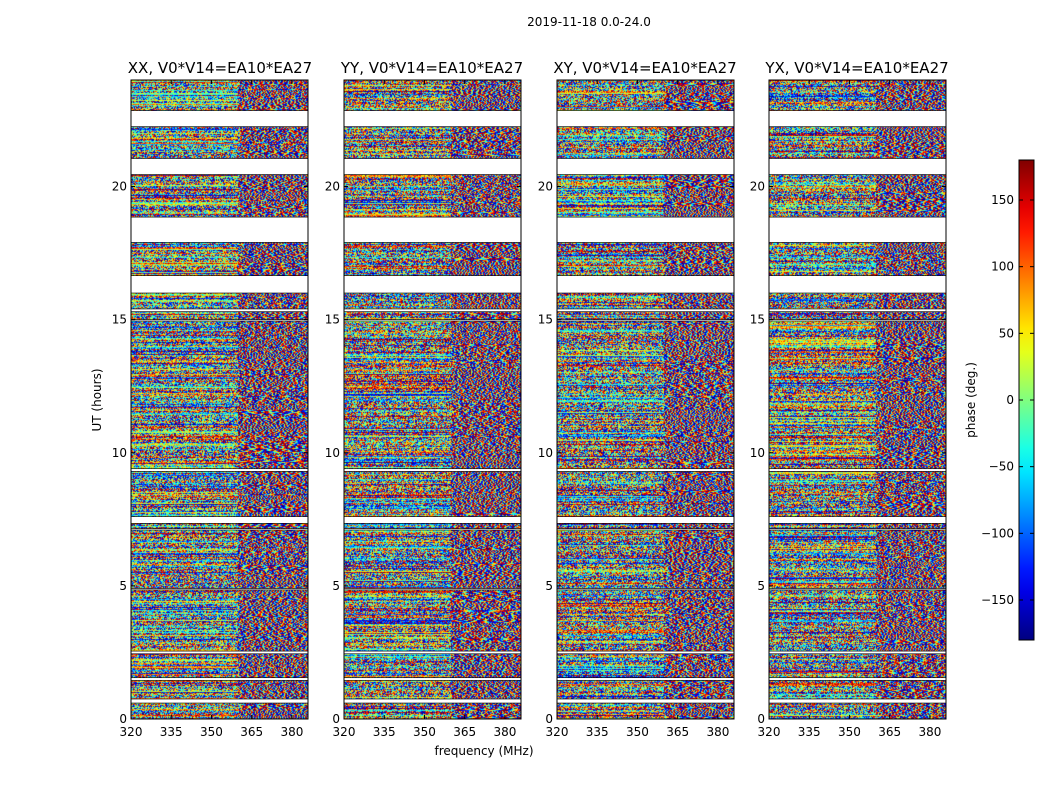  Describe the element at coordinates (644, 68) in the screenshot. I see `panel-title-xy: XY, V0*V14=EA10*EA27` at that location.